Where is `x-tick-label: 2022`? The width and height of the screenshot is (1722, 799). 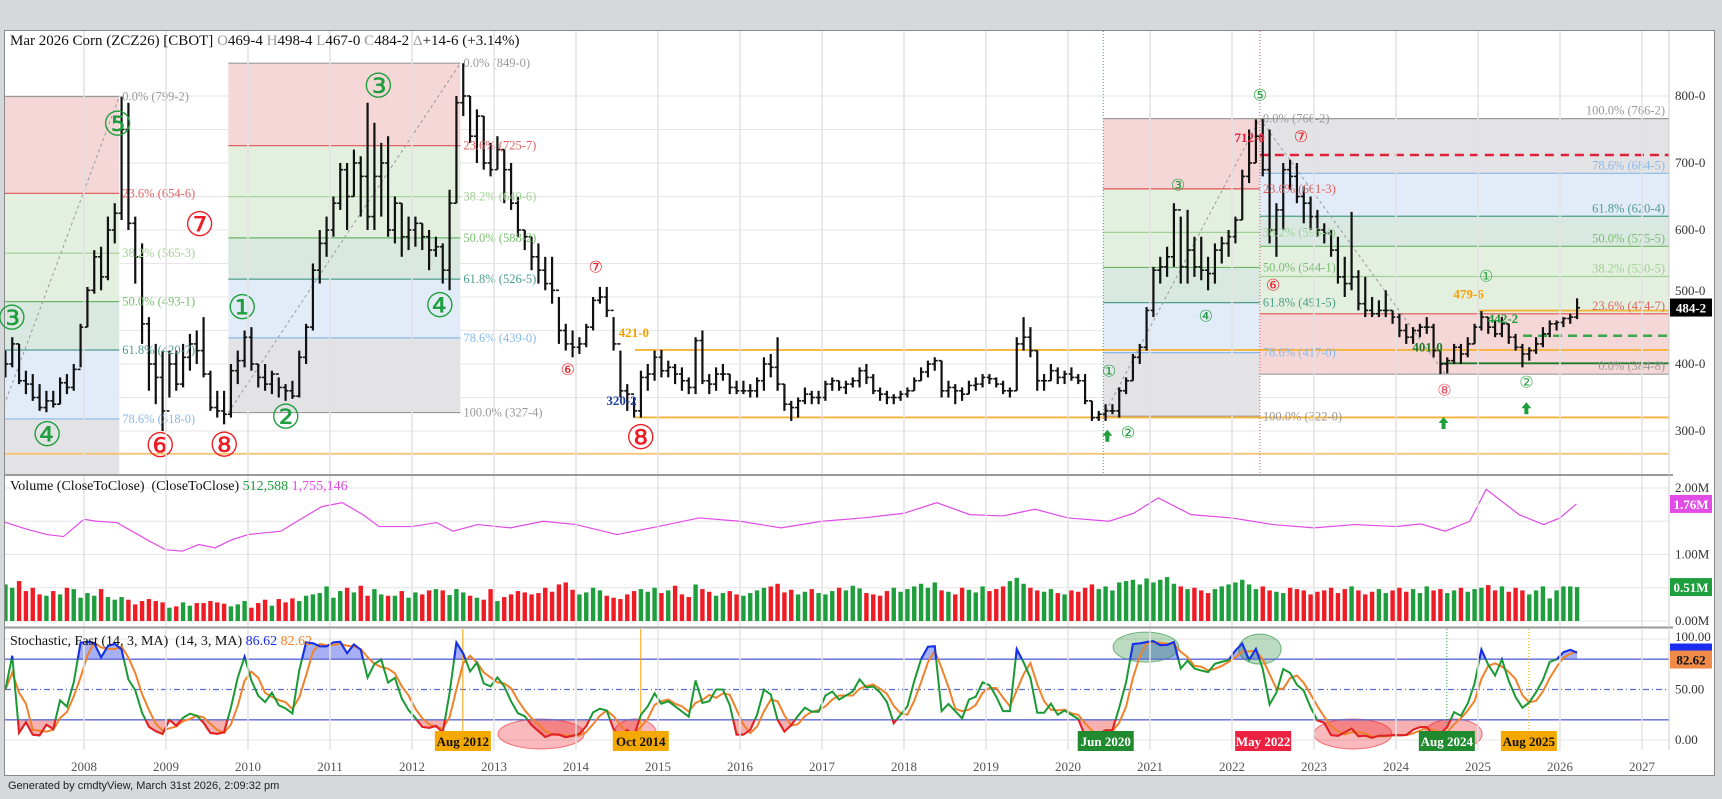 x-tick-label: 2022 is located at coordinates (1232, 766).